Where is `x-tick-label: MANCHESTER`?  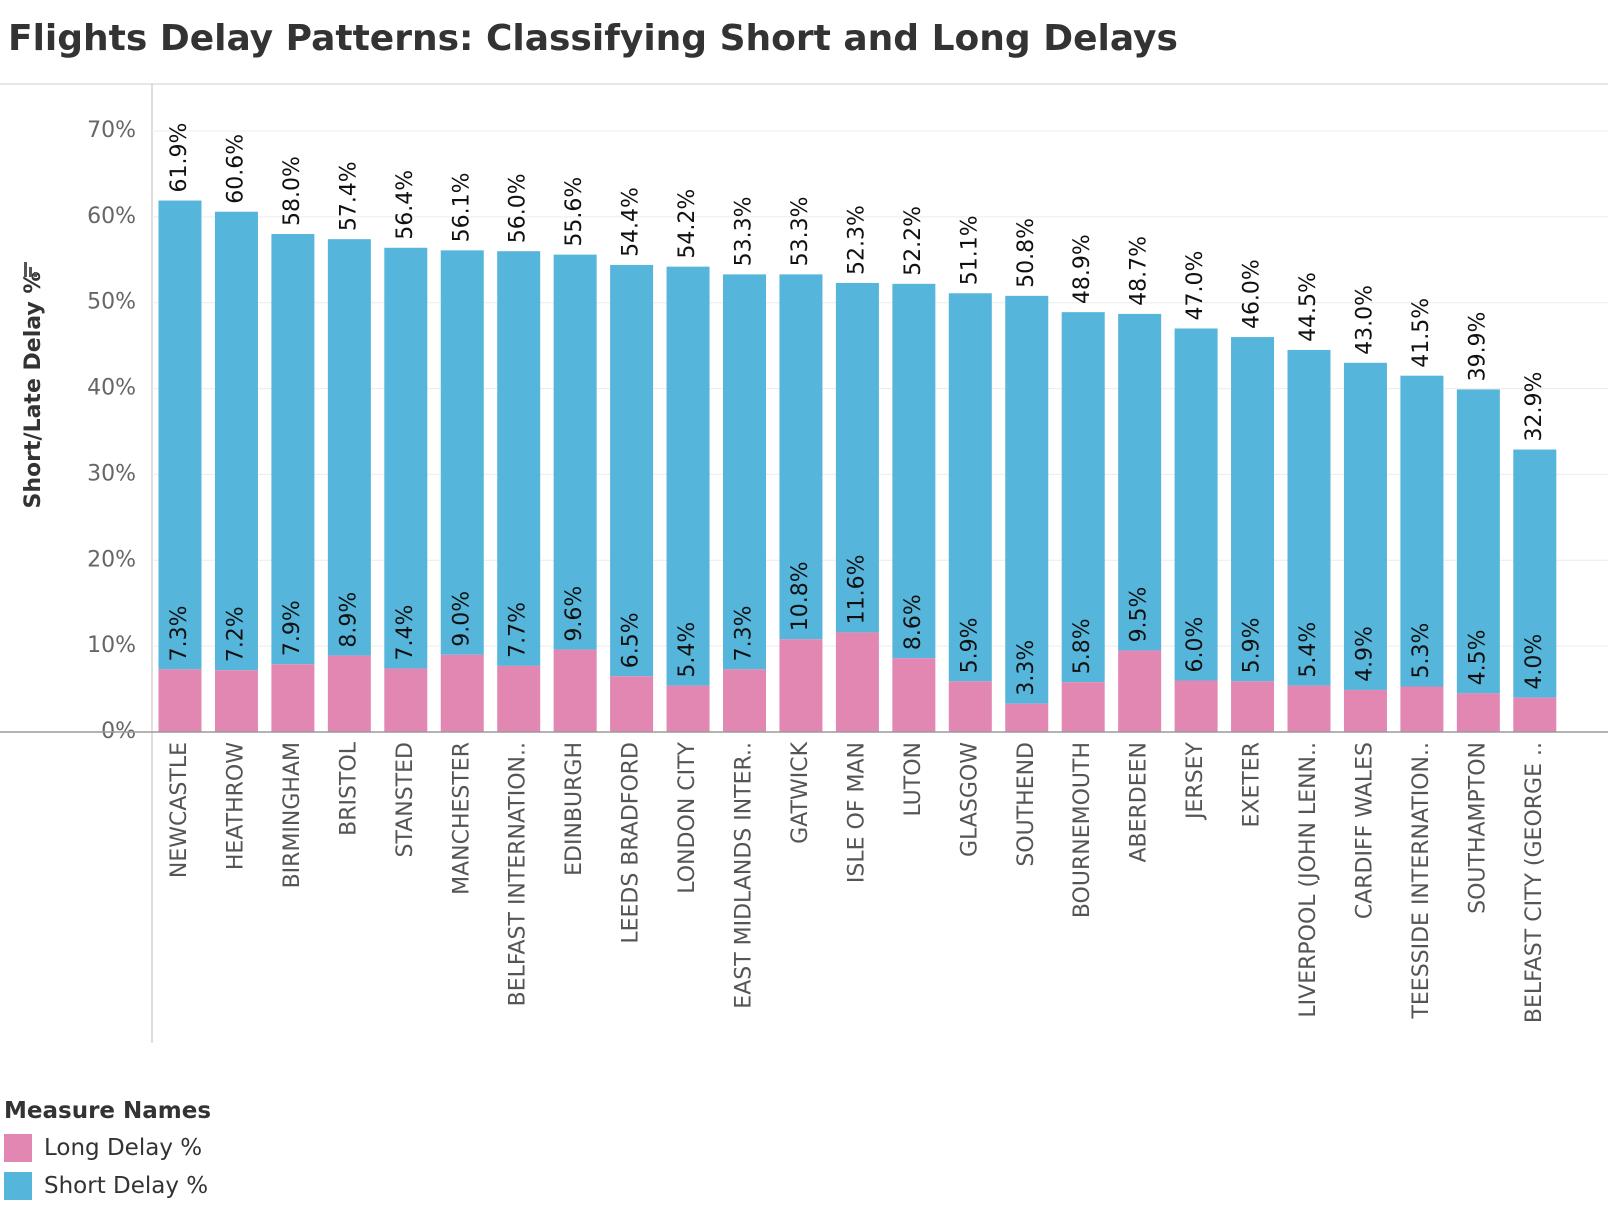 x-tick-label: MANCHESTER is located at coordinates (461, 818).